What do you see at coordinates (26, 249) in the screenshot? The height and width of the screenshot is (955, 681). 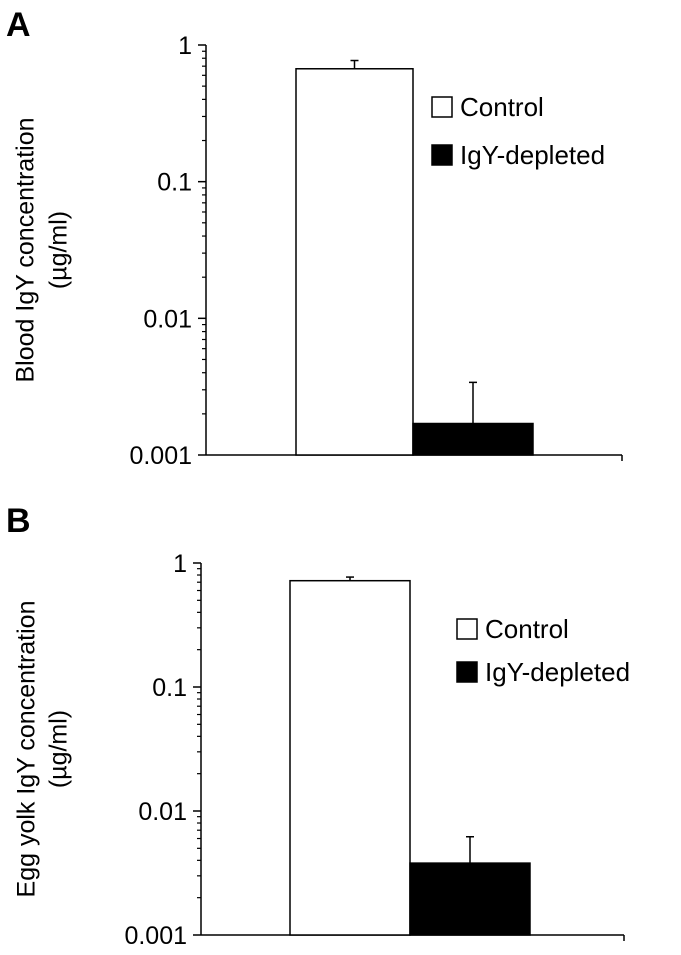 I see `y-axis-title: Blood IgY concentration` at bounding box center [26, 249].